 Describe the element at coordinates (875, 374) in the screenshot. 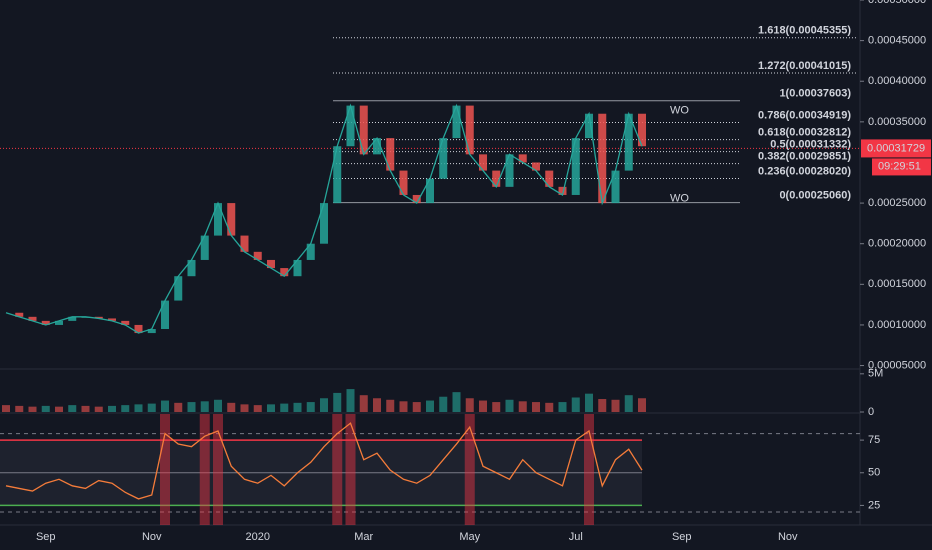

I see `y-tick-label: 5M` at that location.